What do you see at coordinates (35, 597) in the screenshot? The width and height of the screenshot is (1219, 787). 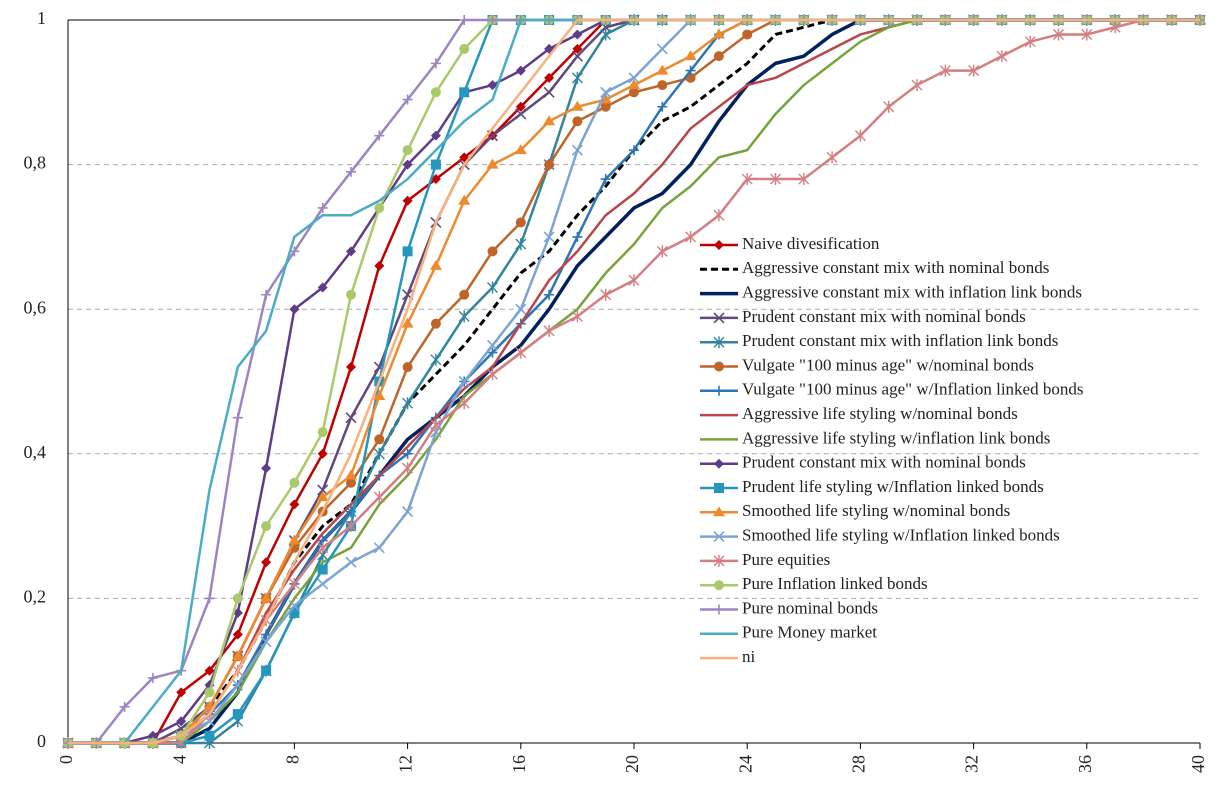 I see `y-tick-label: 0,2` at bounding box center [35, 597].